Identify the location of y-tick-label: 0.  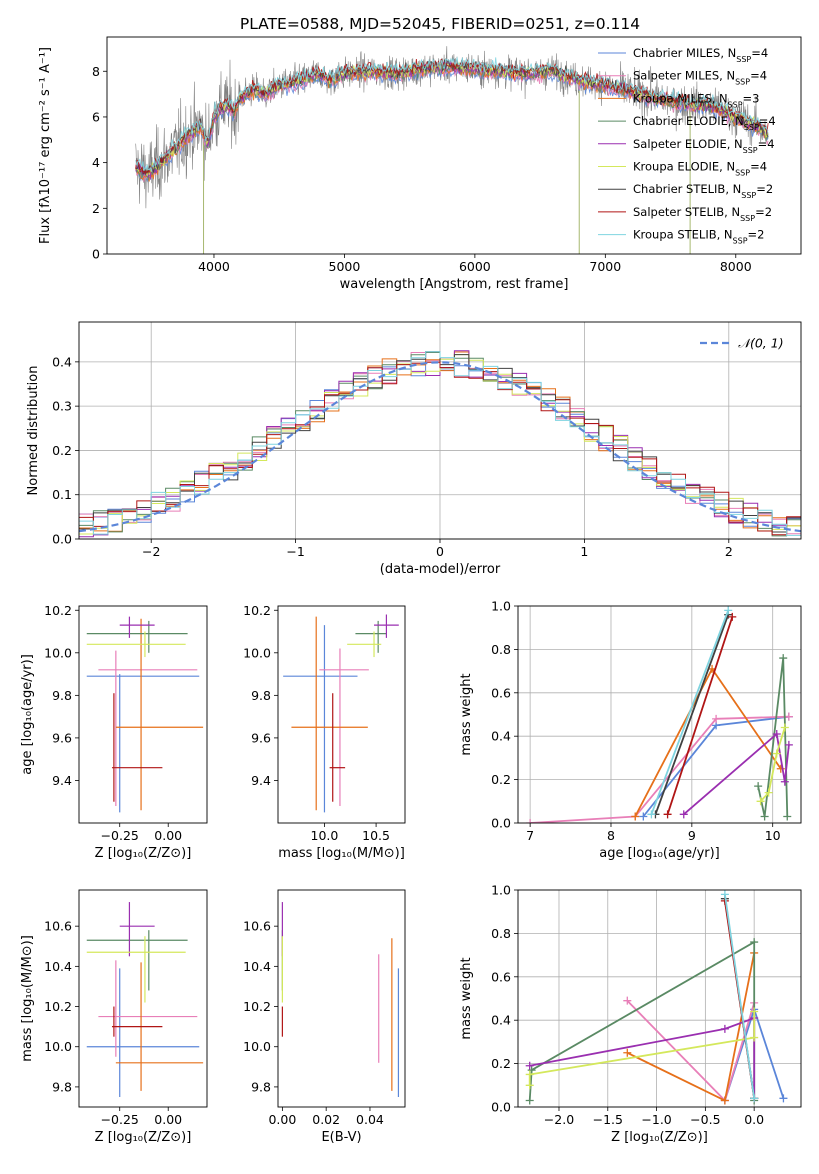
(96, 254).